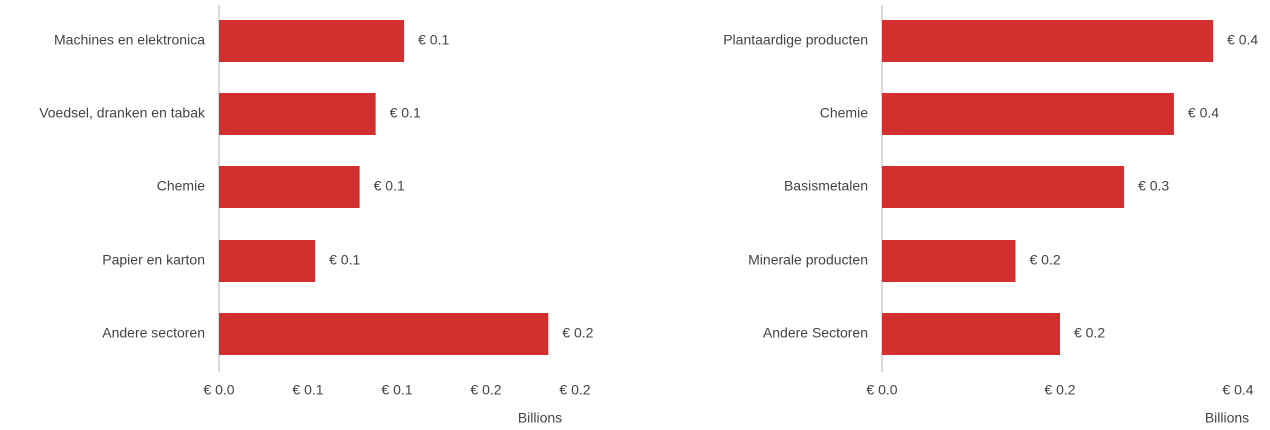 Image resolution: width=1270 pixels, height=430 pixels. Describe the element at coordinates (1153, 186) in the screenshot. I see `data-label: € 0.3` at that location.